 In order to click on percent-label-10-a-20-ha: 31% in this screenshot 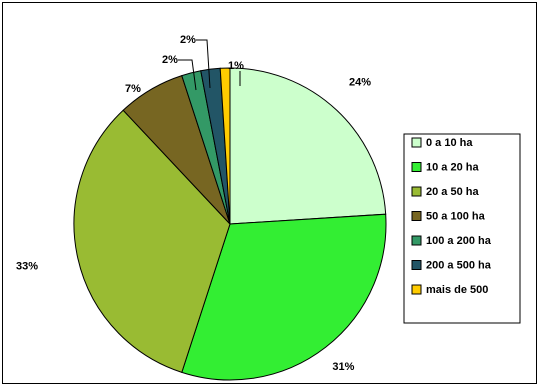, I will do `click(343, 367)`.